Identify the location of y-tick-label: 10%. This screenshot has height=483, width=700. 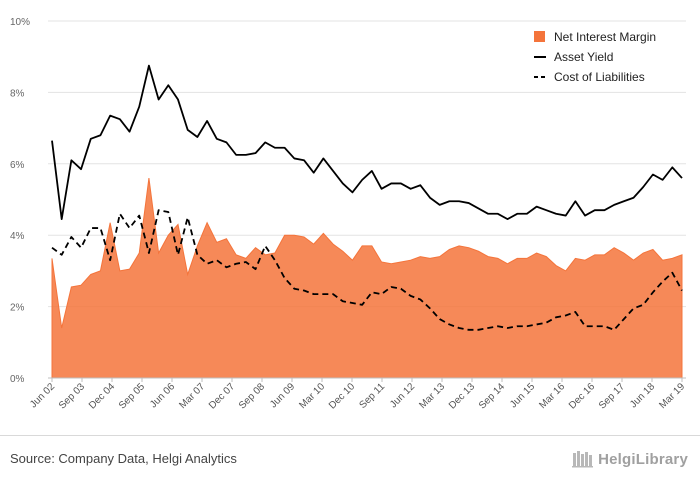
(20, 22).